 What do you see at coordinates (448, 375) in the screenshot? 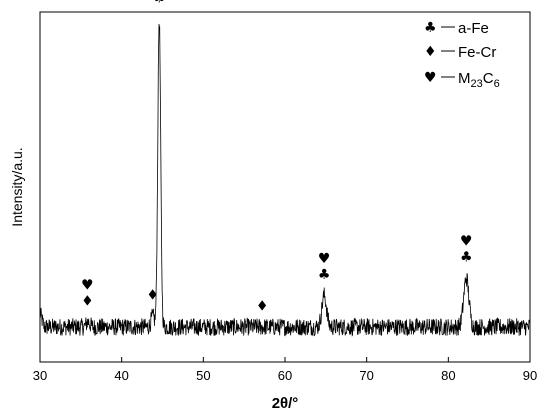
I see `x-tick-label: 80` at bounding box center [448, 375].